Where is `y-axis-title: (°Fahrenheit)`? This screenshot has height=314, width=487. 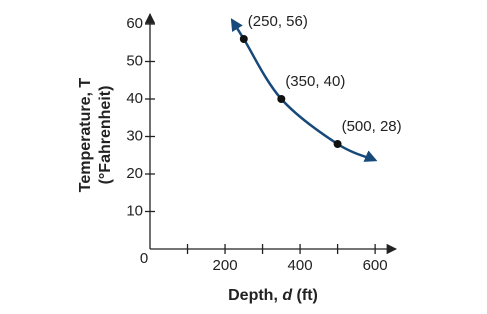 y-axis-title: (°Fahrenheit) is located at coordinates (105, 135).